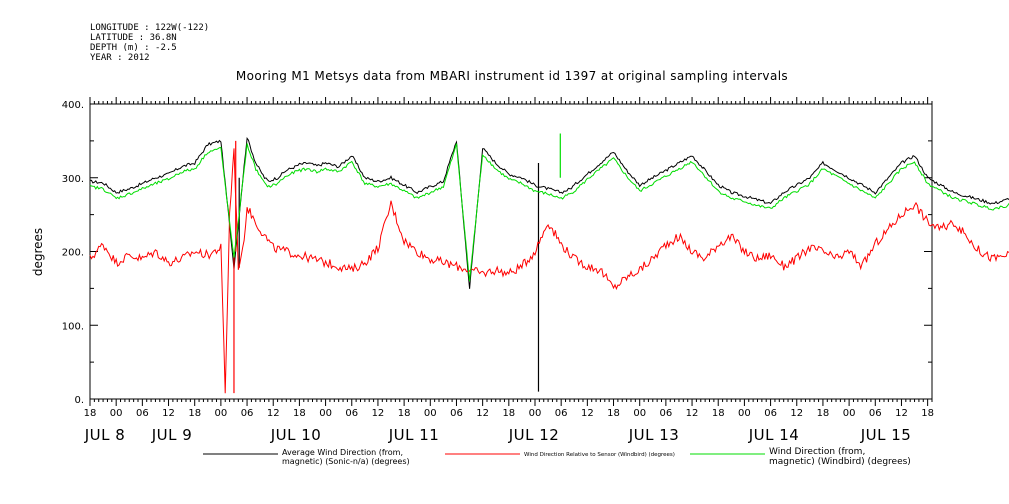 Image resolution: width=1009 pixels, height=504 pixels. What do you see at coordinates (73, 326) in the screenshot?
I see `y-tick-label: 100.` at bounding box center [73, 326].